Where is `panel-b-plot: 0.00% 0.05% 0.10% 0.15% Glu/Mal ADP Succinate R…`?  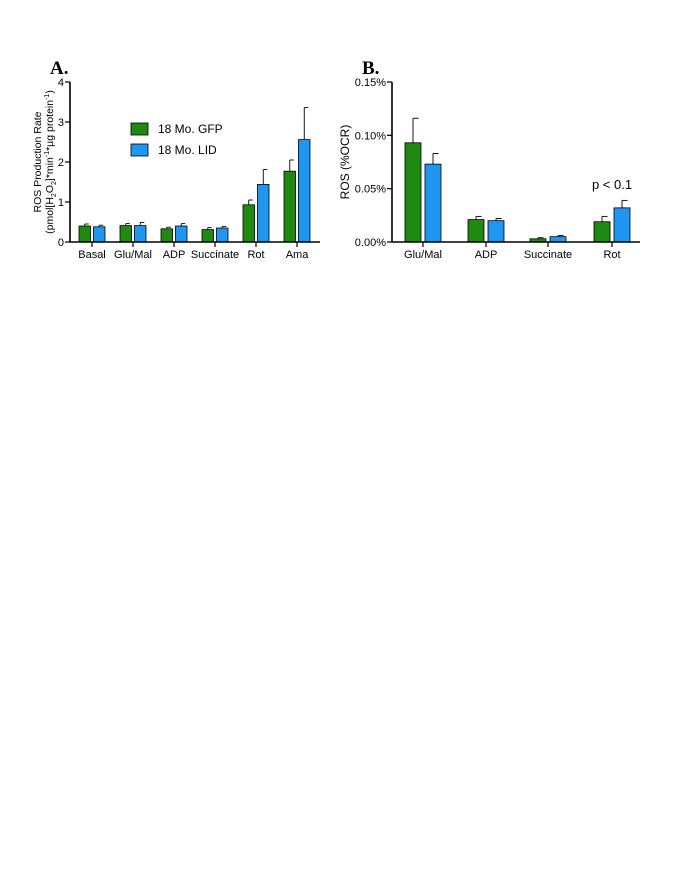
panel-b-plot: 0.00% 0.05% 0.10% 0.15% Glu/Mal ADP Succinate R… is located at coordinates (497, 169).